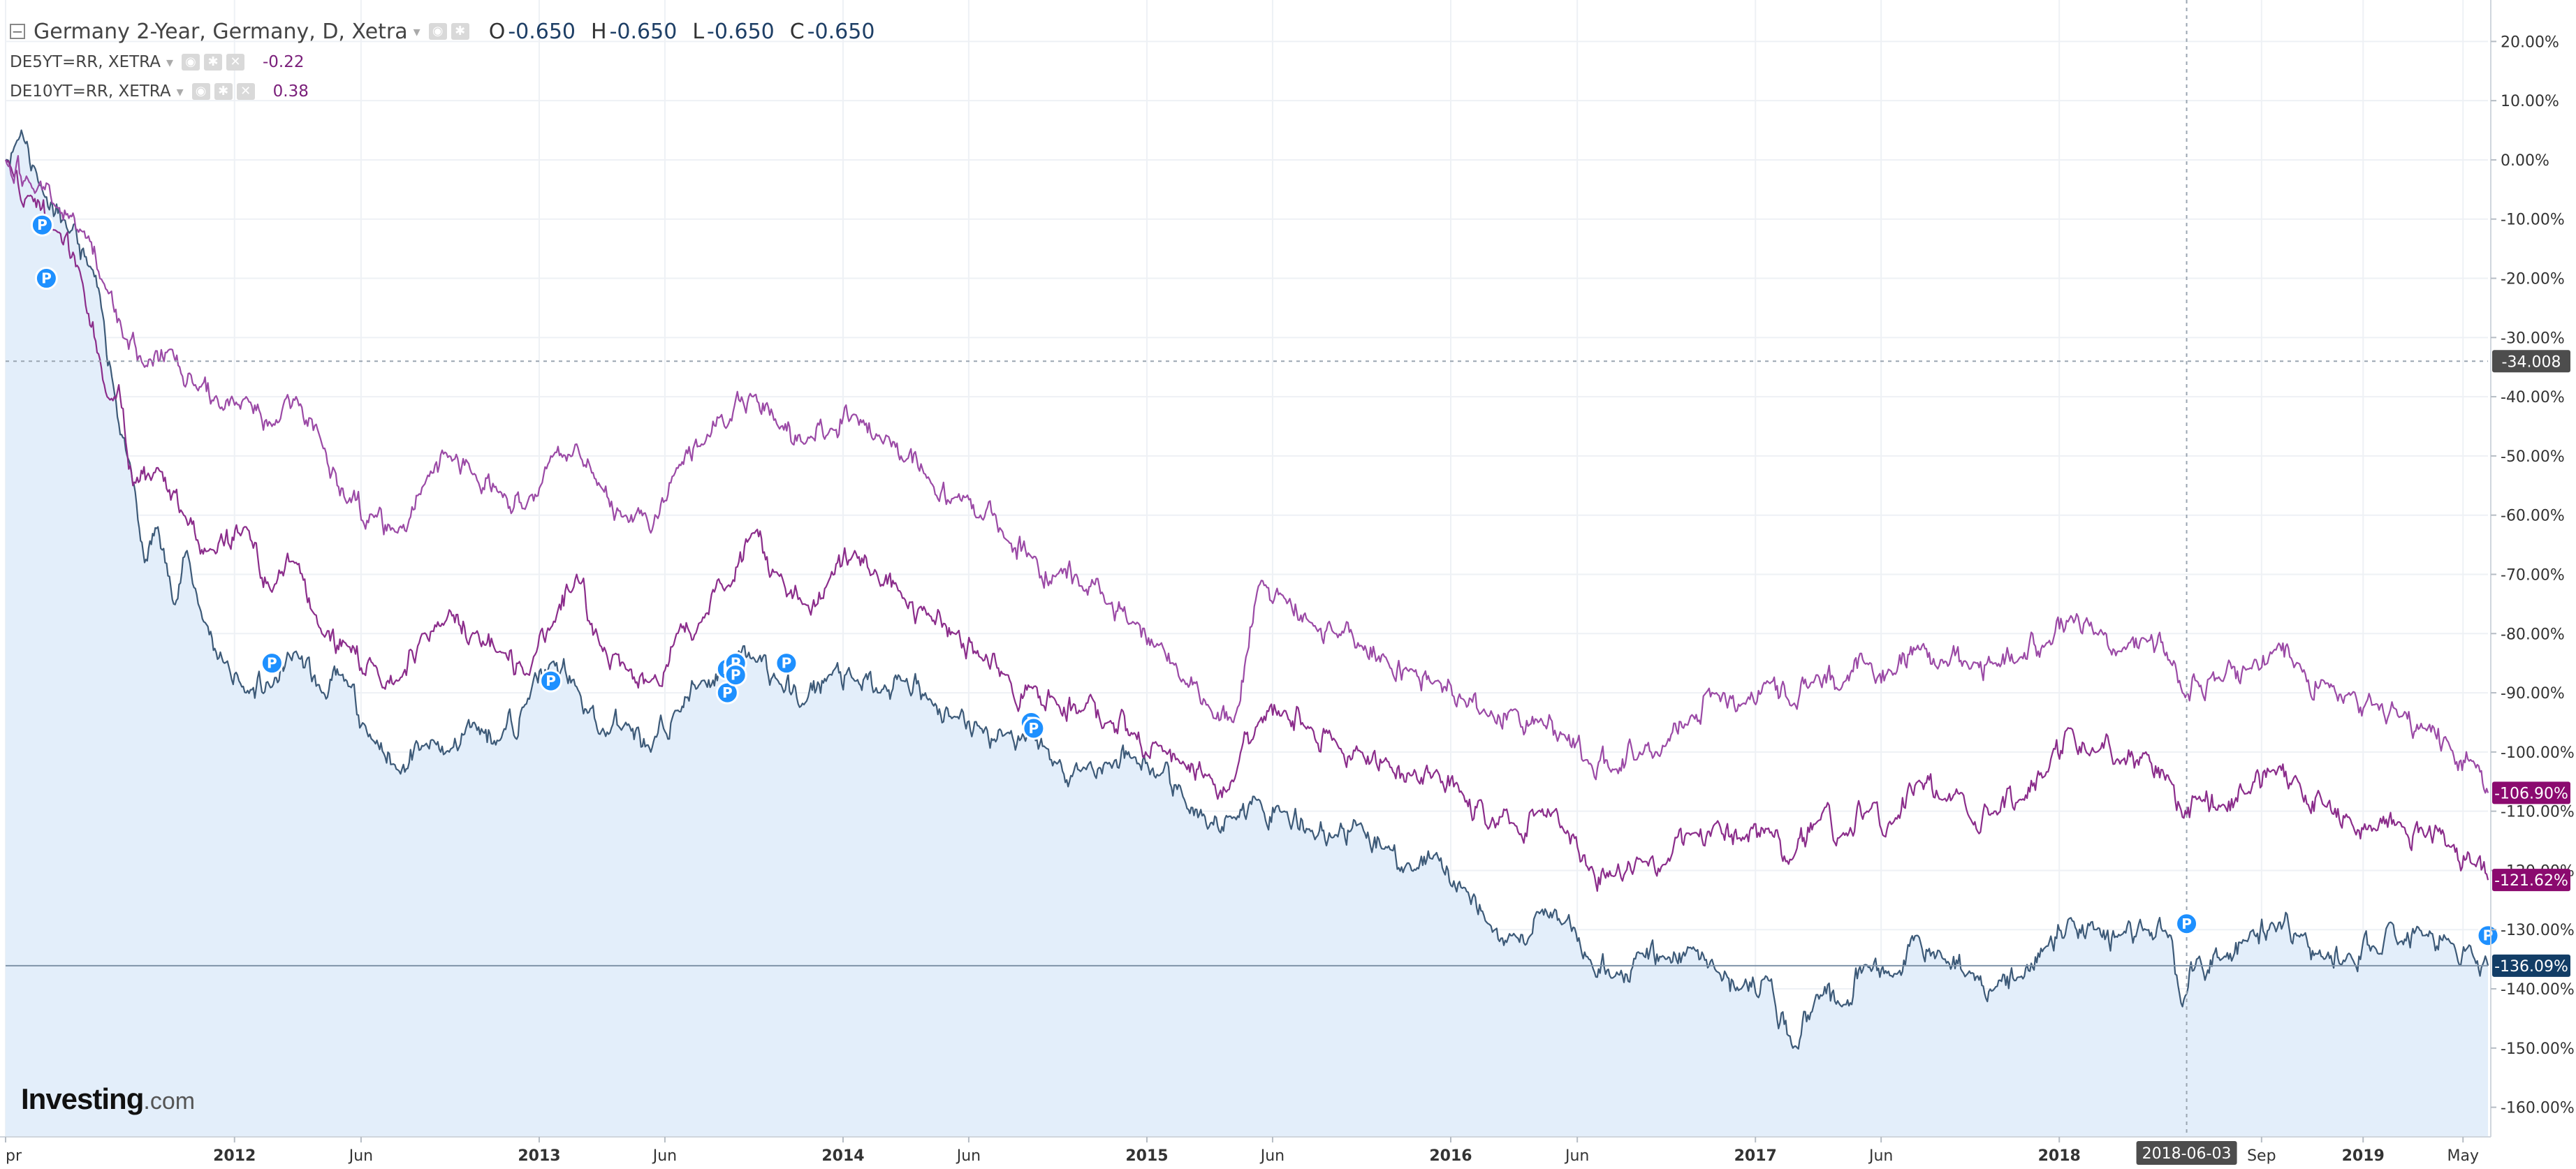 This screenshot has width=2576, height=1169. Describe the element at coordinates (2533, 457) in the screenshot. I see `y-tick-label: -50.00%` at that location.